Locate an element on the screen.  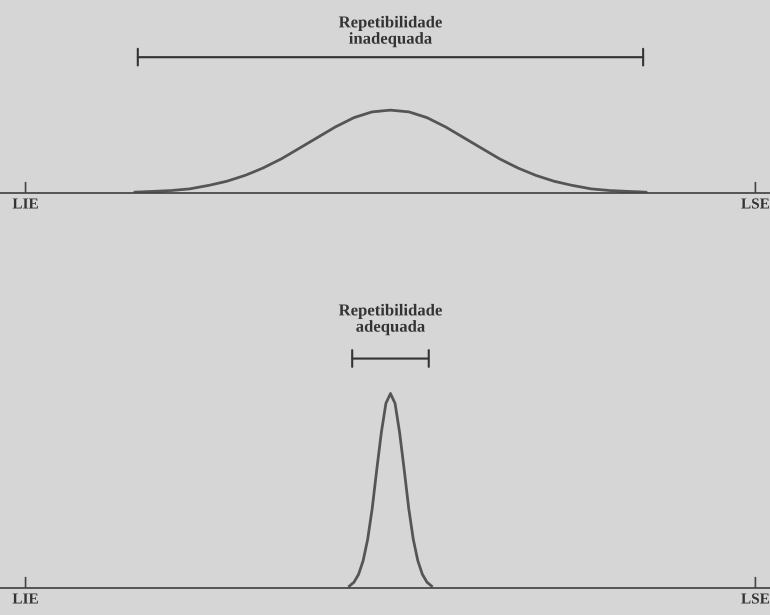
text: Repetibilidade inadequada is located at coordinates (390, 32).